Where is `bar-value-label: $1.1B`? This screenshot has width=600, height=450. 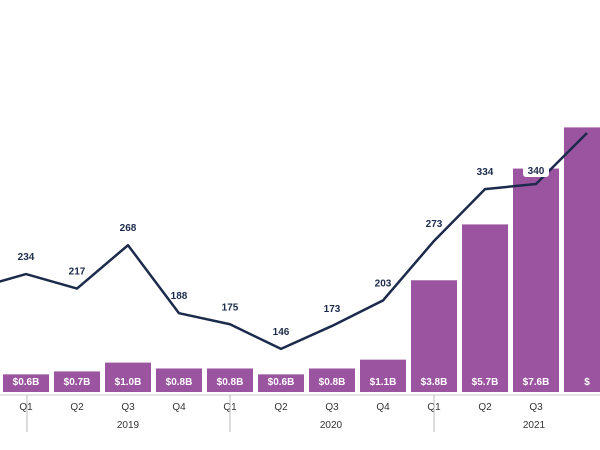 bar-value-label: $1.1B is located at coordinates (383, 382).